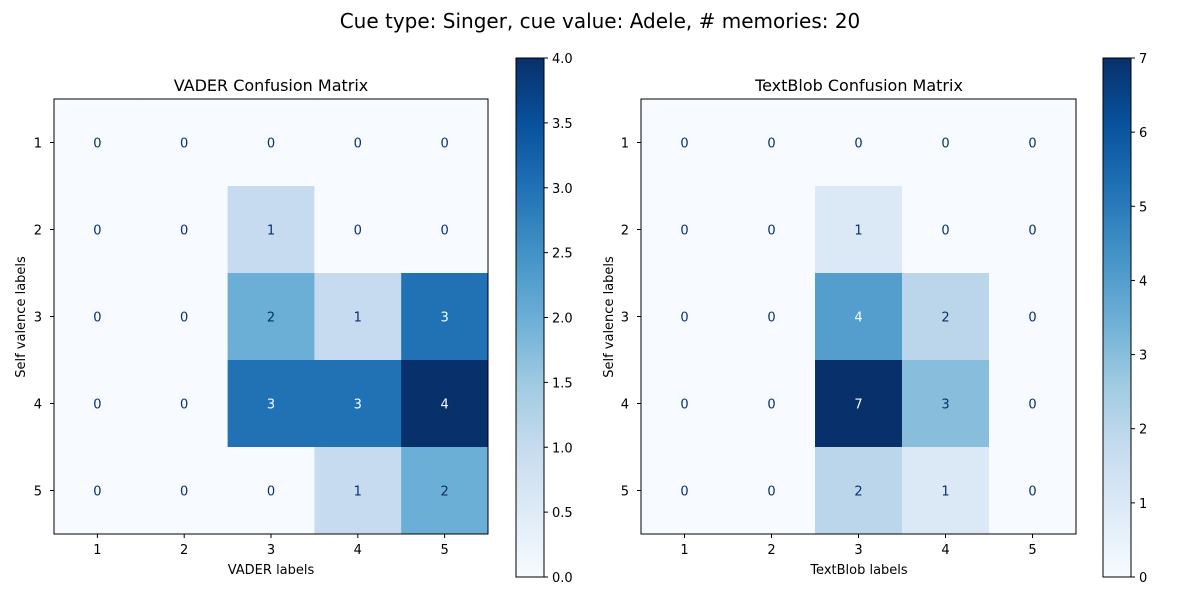 Image resolution: width=1200 pixels, height=600 pixels. I want to click on cell-value-r4-c3: 7, so click(858, 405).